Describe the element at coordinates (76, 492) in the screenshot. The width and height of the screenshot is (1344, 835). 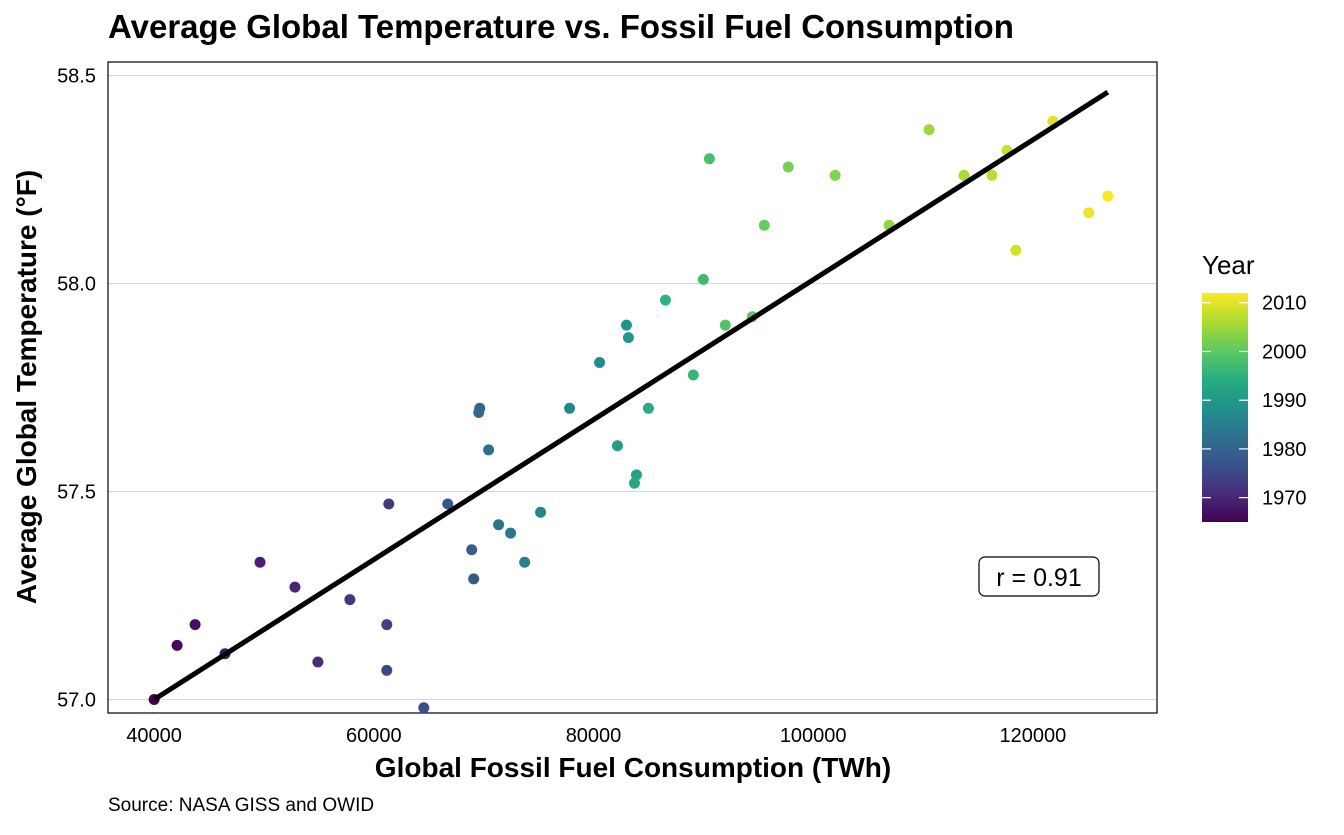
I see `y-tick-label: 57.5` at that location.